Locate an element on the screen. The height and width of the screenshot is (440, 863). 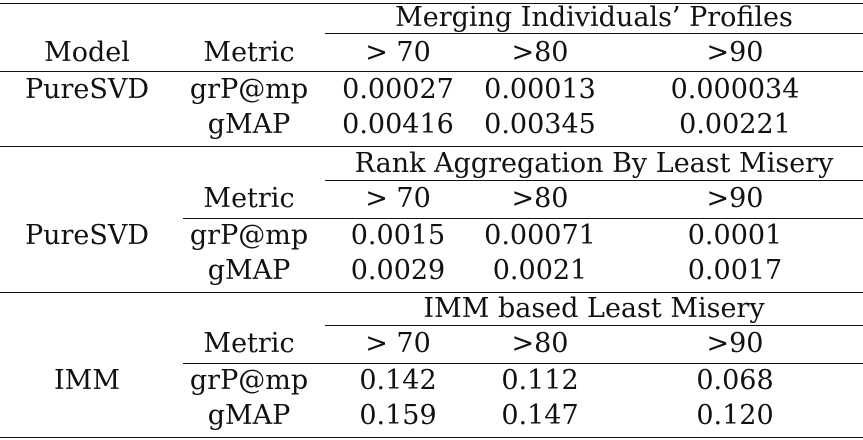
table-bottom-rule is located at coordinates (431, 437).